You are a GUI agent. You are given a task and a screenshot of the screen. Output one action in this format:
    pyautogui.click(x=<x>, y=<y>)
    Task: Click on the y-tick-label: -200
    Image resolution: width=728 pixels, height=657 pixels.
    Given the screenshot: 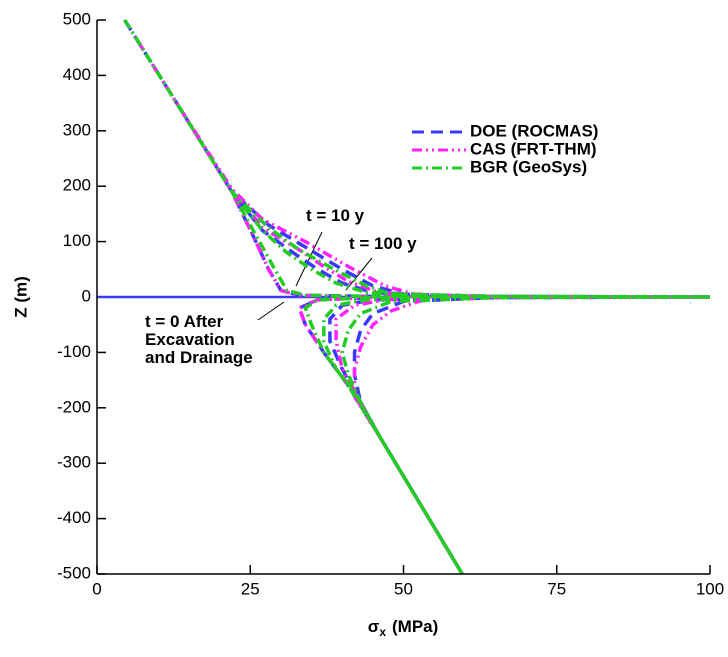 What is the action you would take?
    pyautogui.click(x=74, y=406)
    